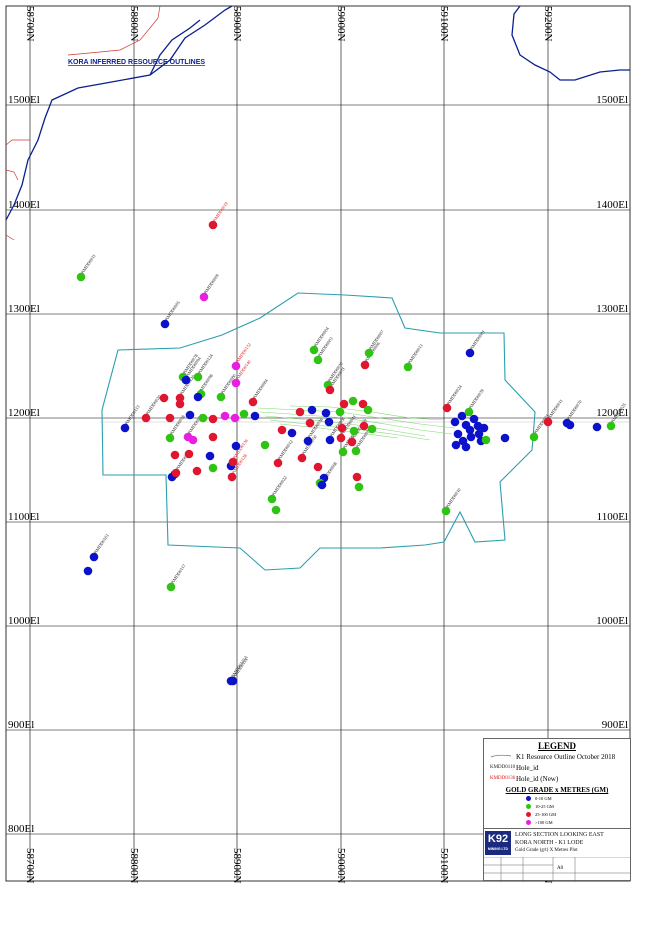 Image resolution: width=654 pixels, height=925 pixels. What do you see at coordinates (24, 205) in the screenshot?
I see `elevation-label-left: 1400El` at bounding box center [24, 205].